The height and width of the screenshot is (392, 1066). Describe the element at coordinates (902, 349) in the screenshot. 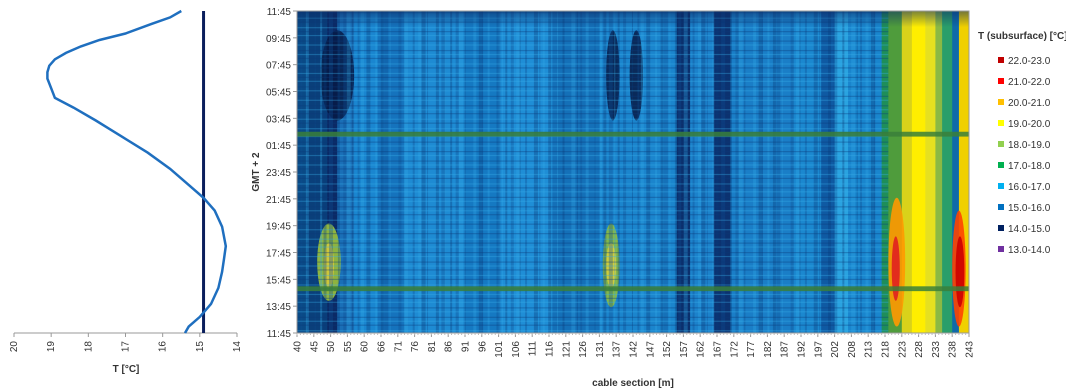

I see `heatmap-x-tick-label: 223` at that location.